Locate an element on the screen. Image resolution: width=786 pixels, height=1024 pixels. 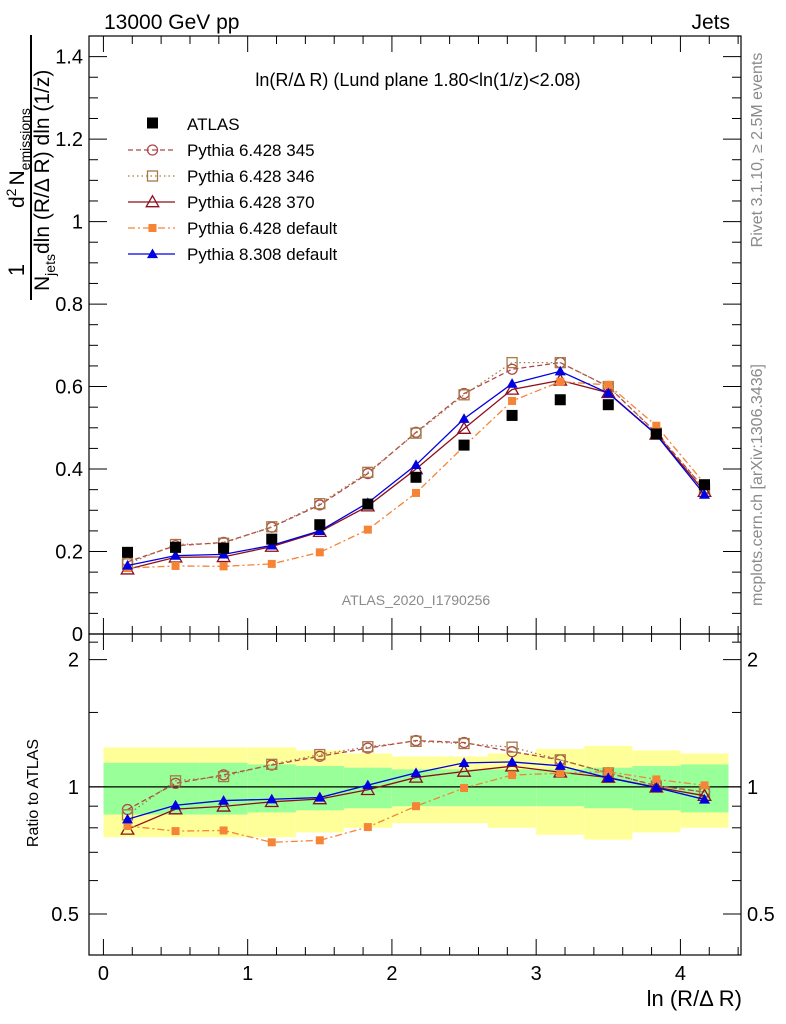
y-tick-label: 0.6 is located at coordinates (69, 388).